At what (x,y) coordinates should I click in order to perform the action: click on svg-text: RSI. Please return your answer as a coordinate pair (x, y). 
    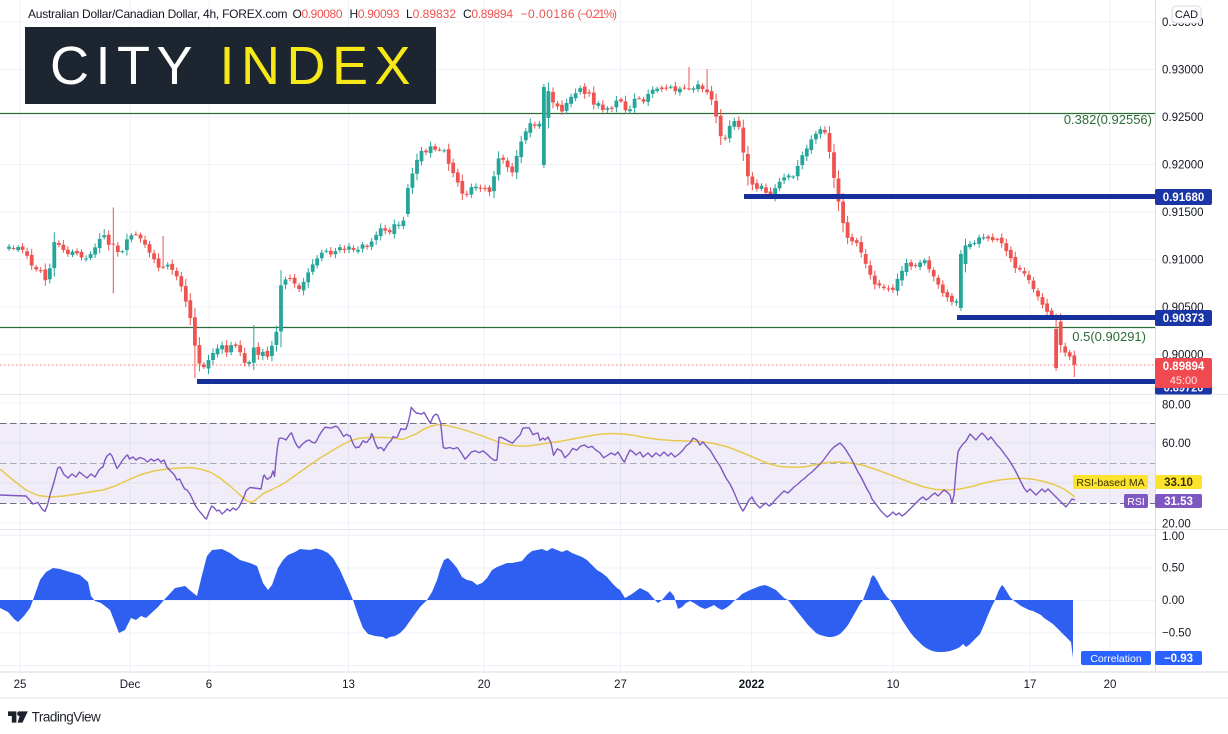
    Looking at the image, I should click on (1136, 502).